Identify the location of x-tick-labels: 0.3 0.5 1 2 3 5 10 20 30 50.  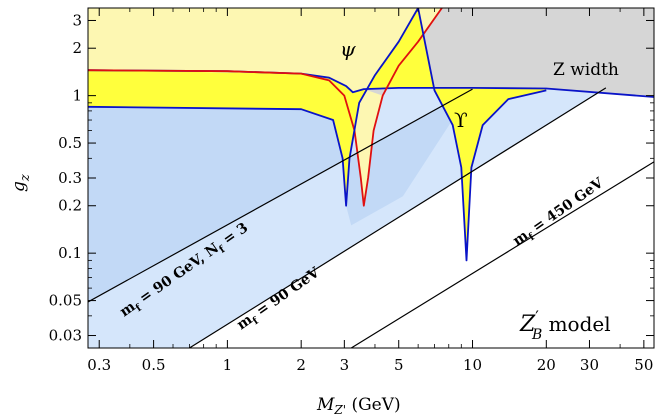
(370, 365).